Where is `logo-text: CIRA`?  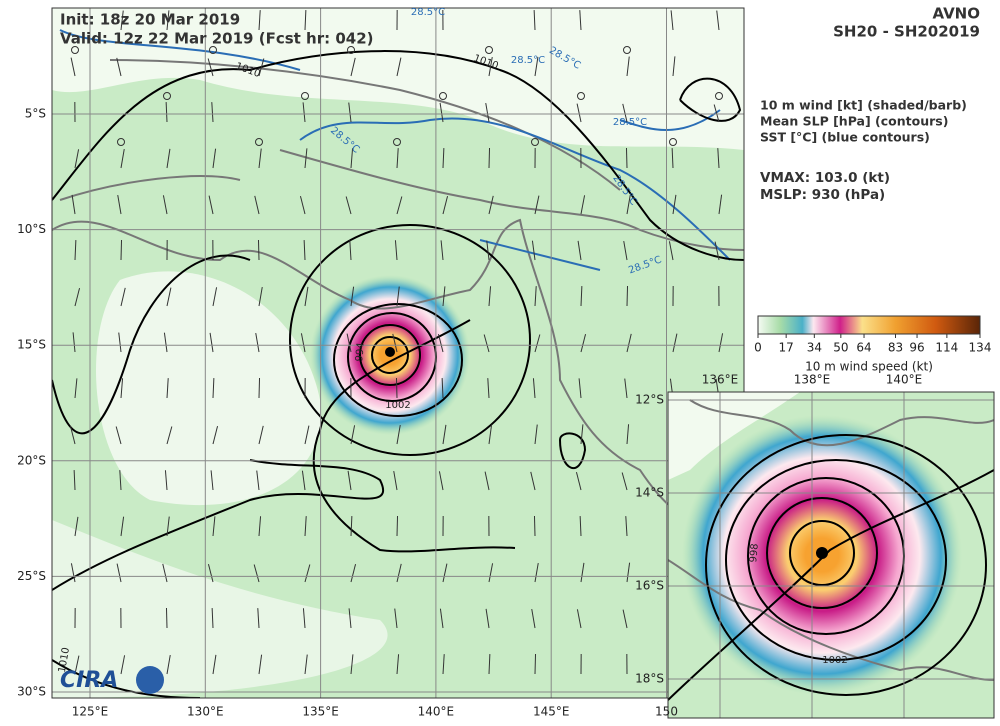 logo-text: CIRA is located at coordinates (89, 680).